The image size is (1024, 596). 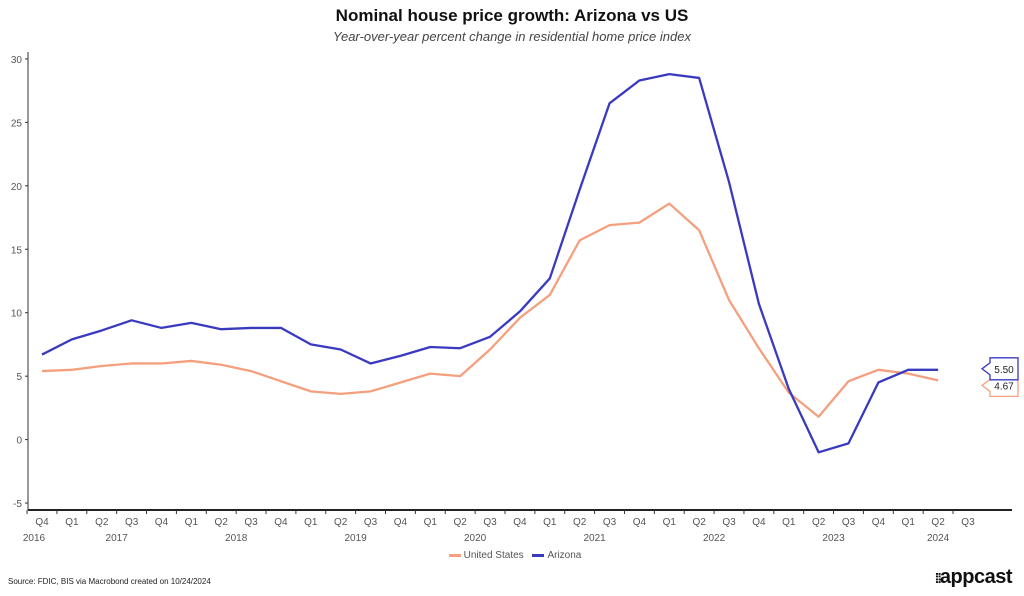 What do you see at coordinates (19, 441) in the screenshot?
I see `y-tick-label: 0` at bounding box center [19, 441].